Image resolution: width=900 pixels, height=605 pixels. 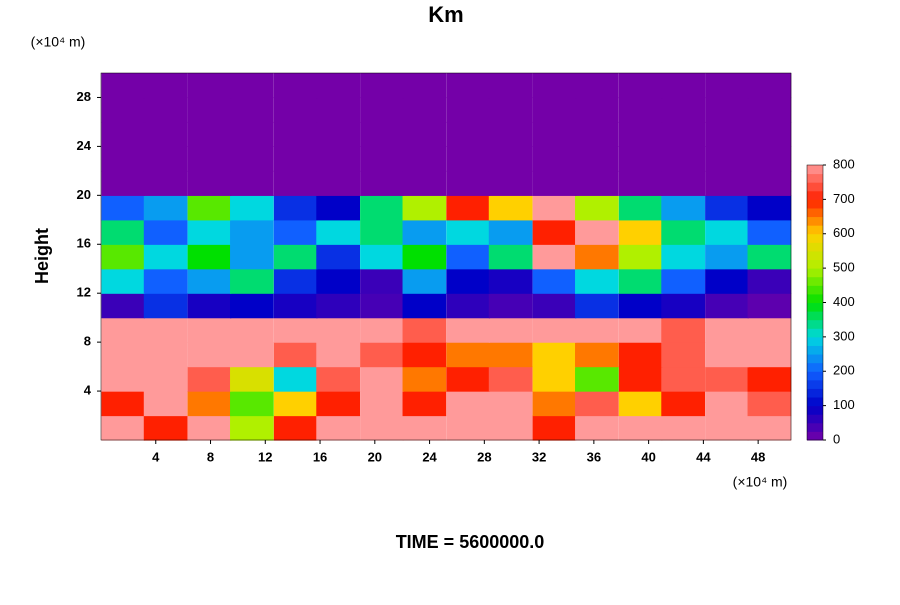 I want to click on x-tick-label: 28, so click(x=484, y=456).